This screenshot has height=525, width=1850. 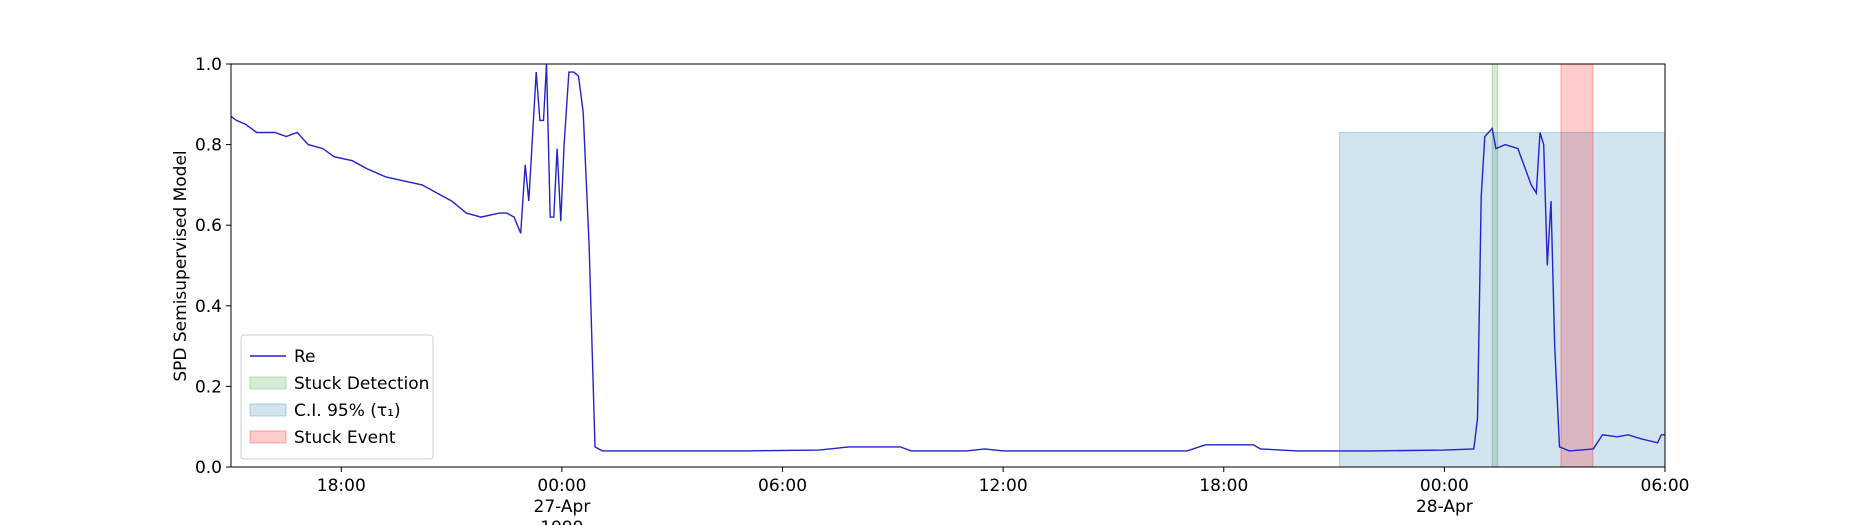 I want to click on legend-label: Stuck Detection, so click(x=361, y=384).